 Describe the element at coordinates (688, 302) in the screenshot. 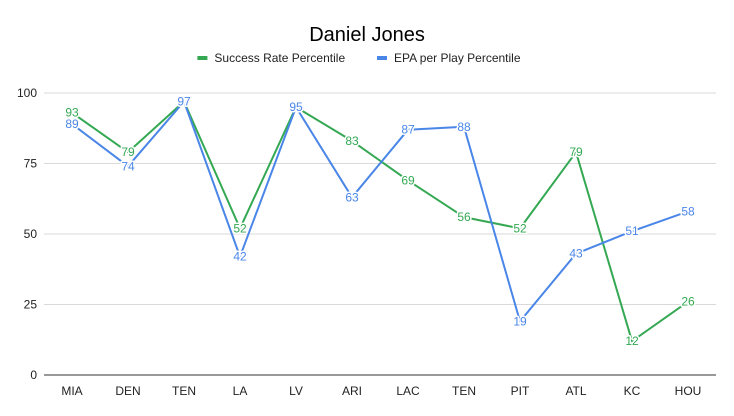

I see `data-label: 26` at that location.